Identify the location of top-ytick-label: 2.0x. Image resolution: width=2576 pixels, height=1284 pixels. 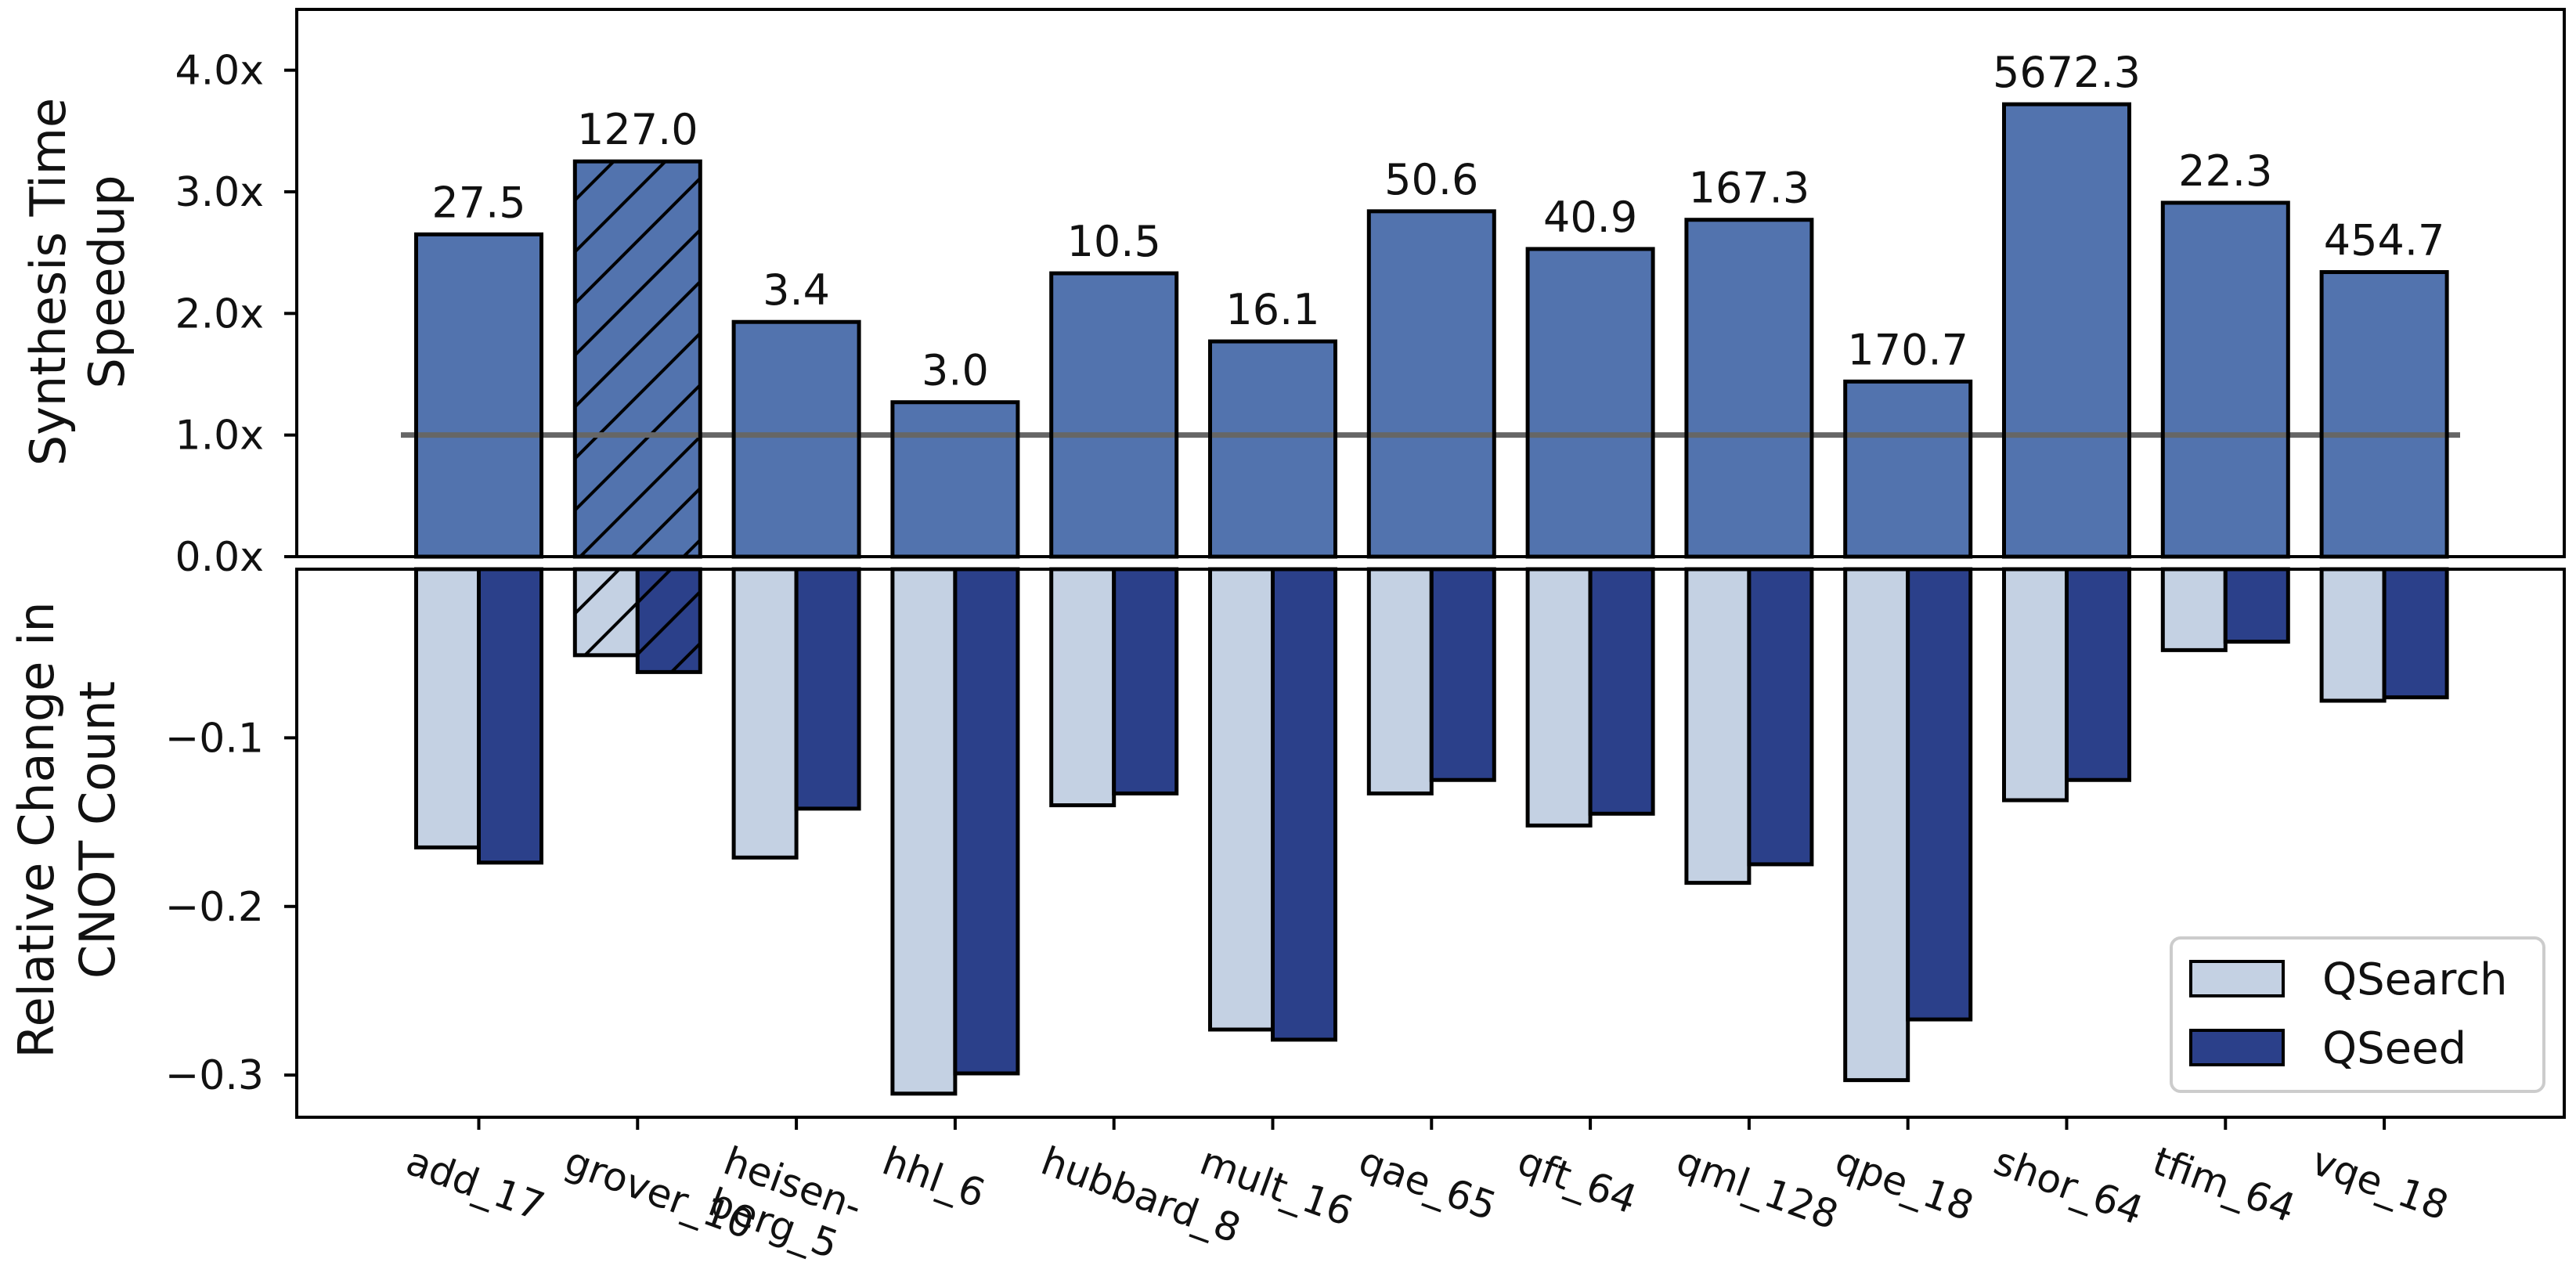
(220, 313).